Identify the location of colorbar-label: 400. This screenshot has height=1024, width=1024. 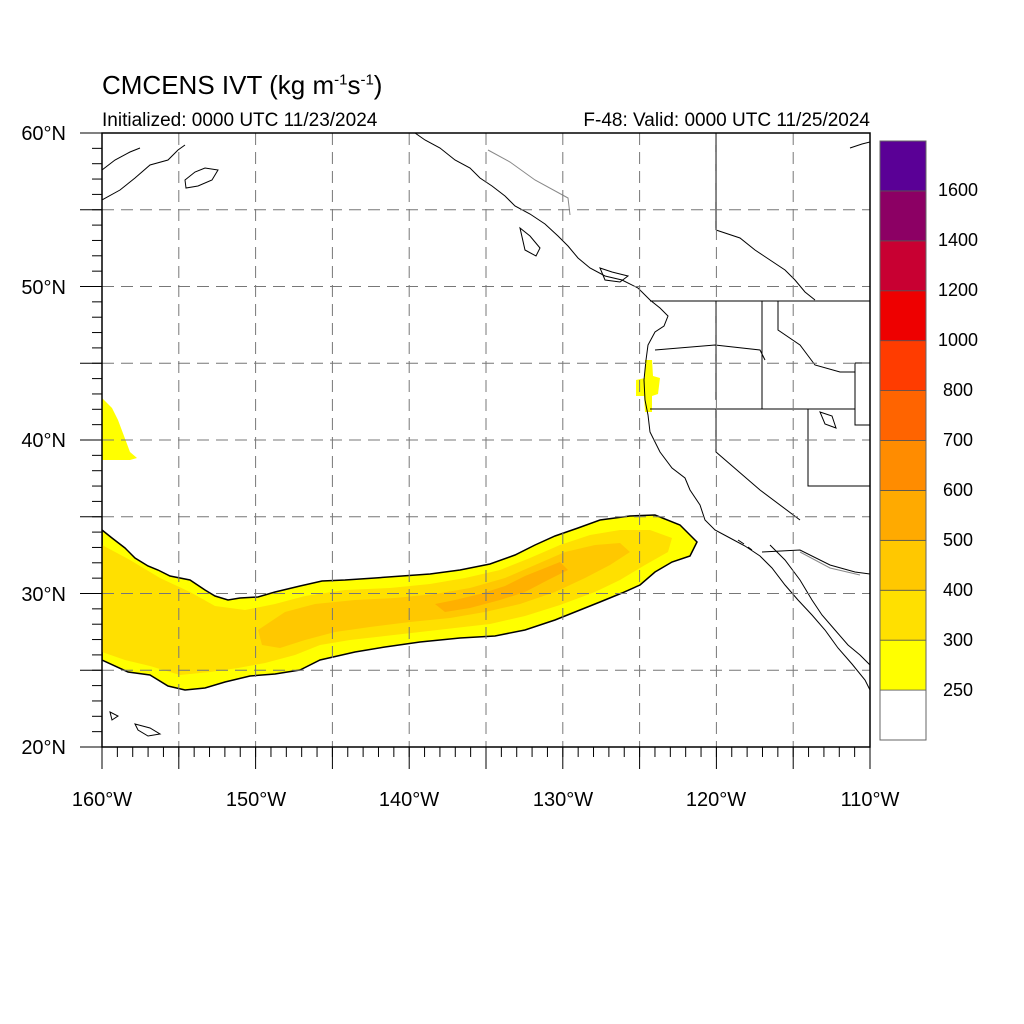
(958, 590).